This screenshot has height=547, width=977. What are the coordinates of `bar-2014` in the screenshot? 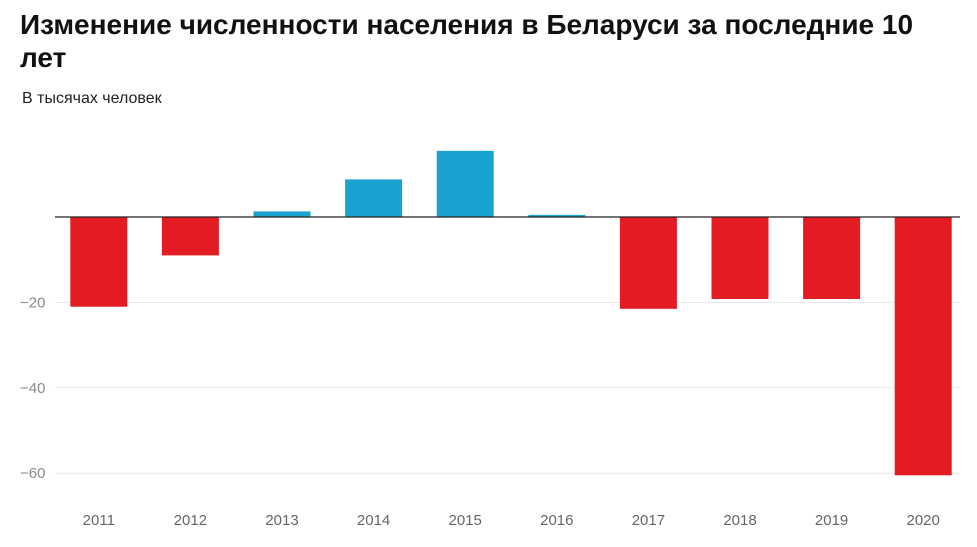 It's located at (374, 198).